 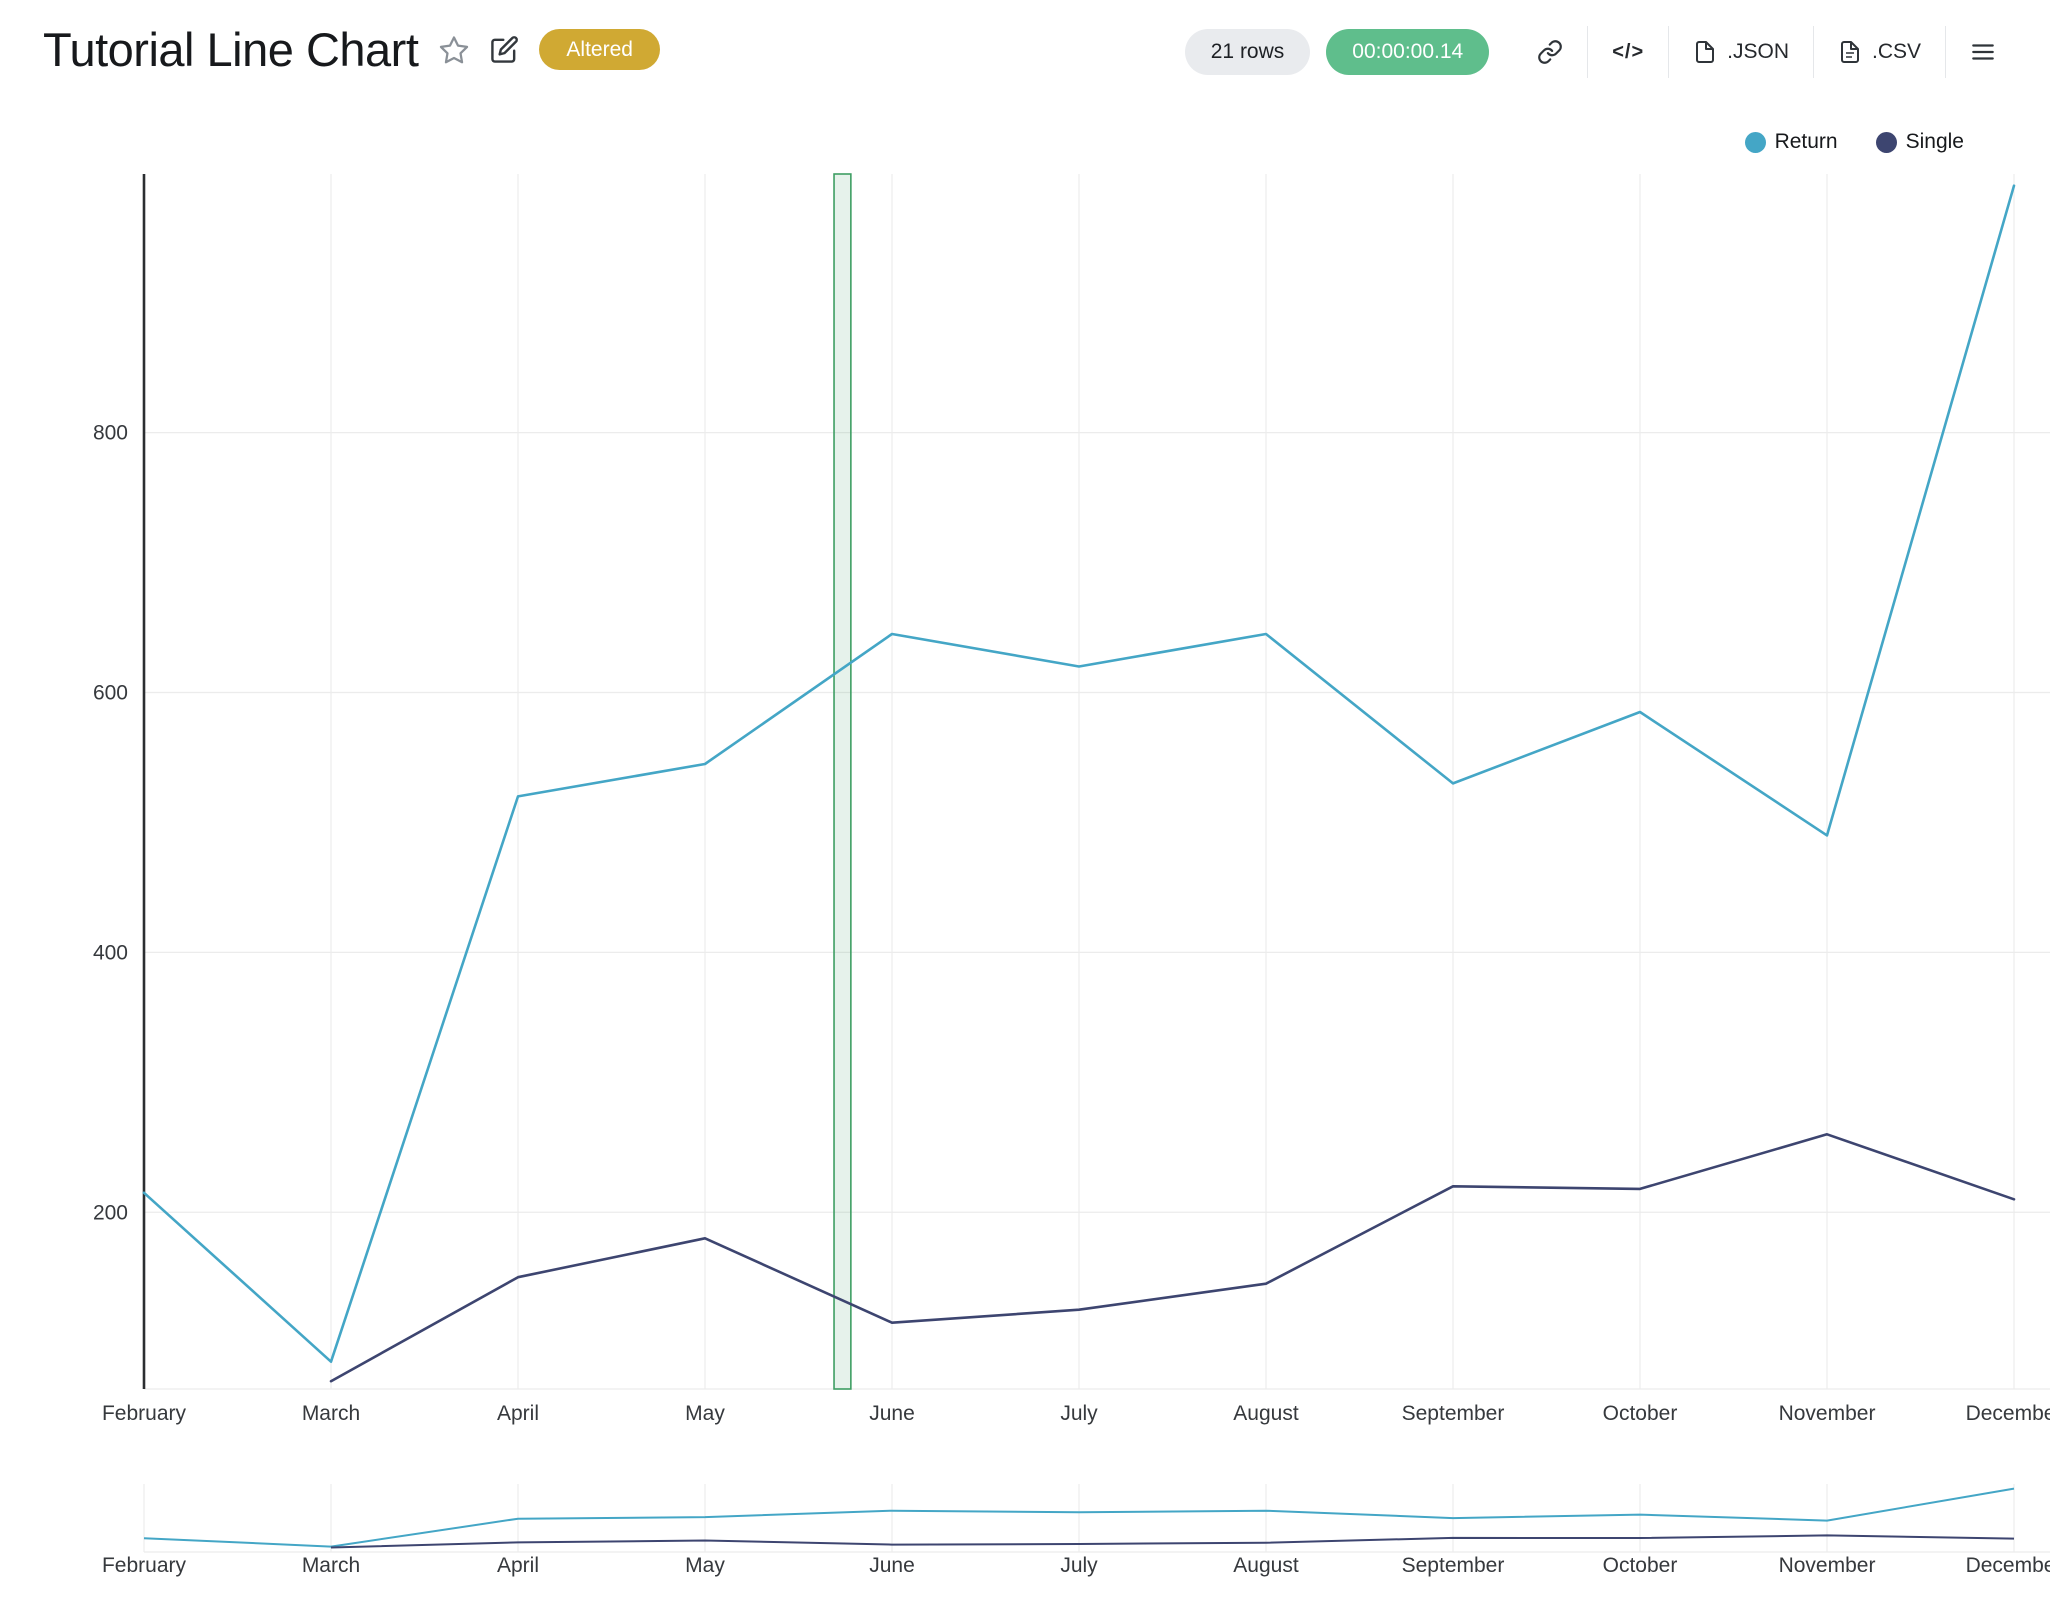 I want to click on x-axis-label: August, so click(x=1266, y=1413).